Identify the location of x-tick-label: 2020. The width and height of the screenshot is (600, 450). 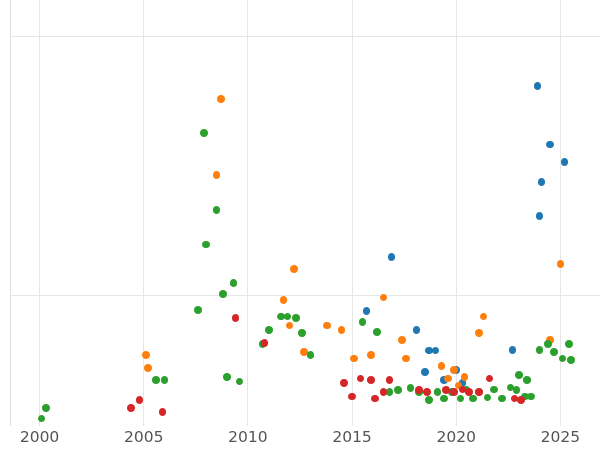
(456, 437).